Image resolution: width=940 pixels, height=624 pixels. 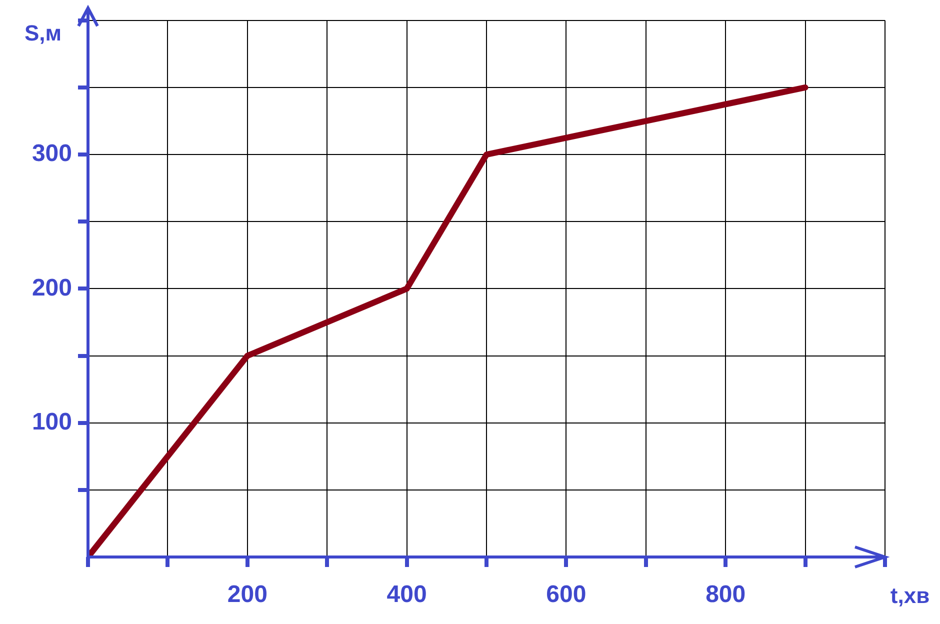 What do you see at coordinates (52, 422) in the screenshot?
I see `y-tick-label: 100` at bounding box center [52, 422].